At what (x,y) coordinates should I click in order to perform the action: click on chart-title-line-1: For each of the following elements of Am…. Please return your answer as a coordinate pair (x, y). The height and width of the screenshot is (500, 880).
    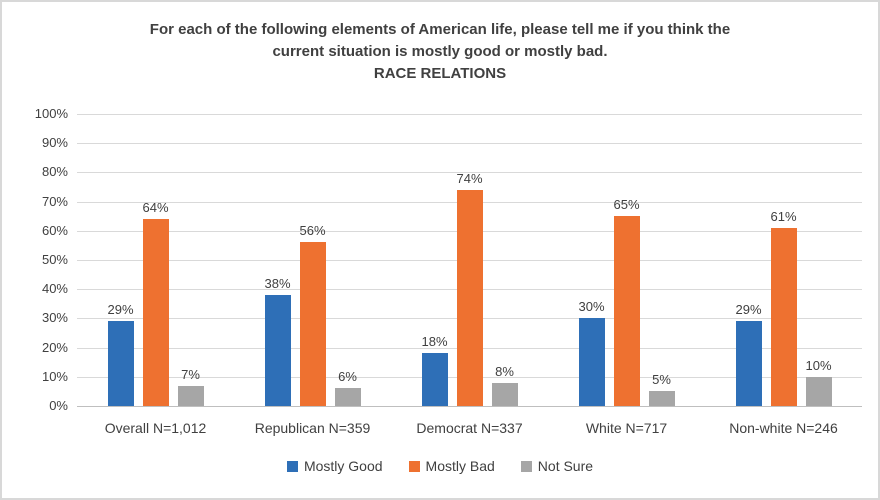
    Looking at the image, I should click on (440, 29).